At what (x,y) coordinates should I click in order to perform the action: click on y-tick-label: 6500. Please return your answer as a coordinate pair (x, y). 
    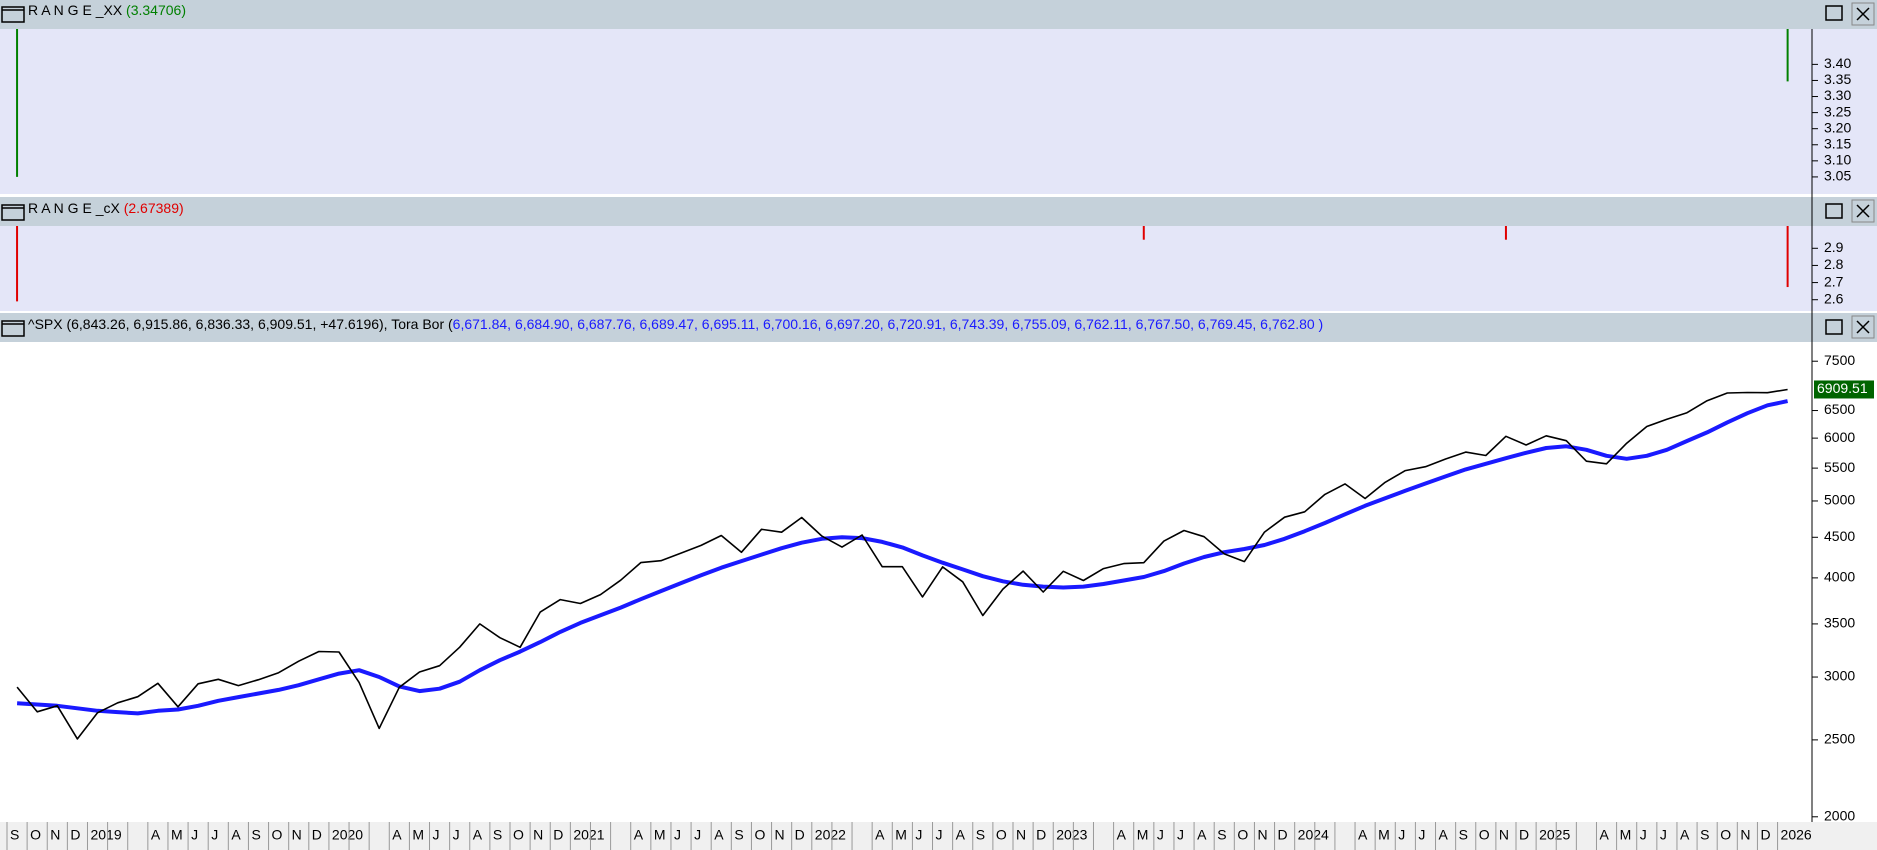
    Looking at the image, I should click on (1839, 409).